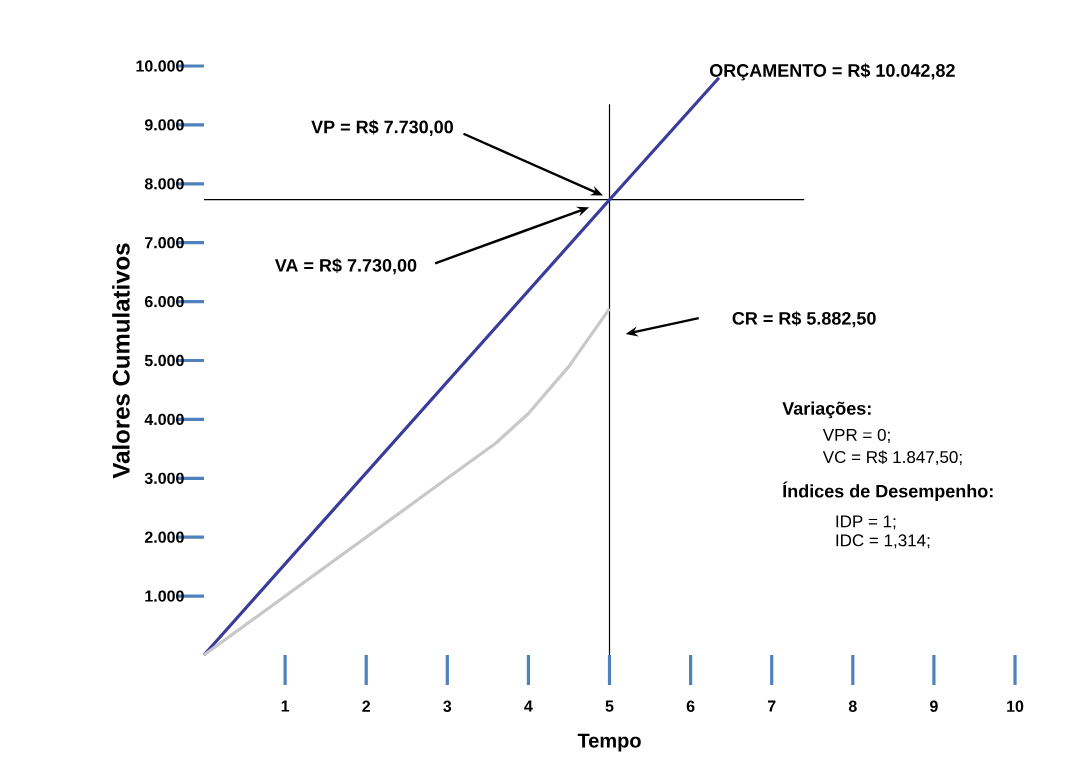 This screenshot has width=1069, height=762. What do you see at coordinates (447, 706) in the screenshot?
I see `x-tick-label: 3` at bounding box center [447, 706].